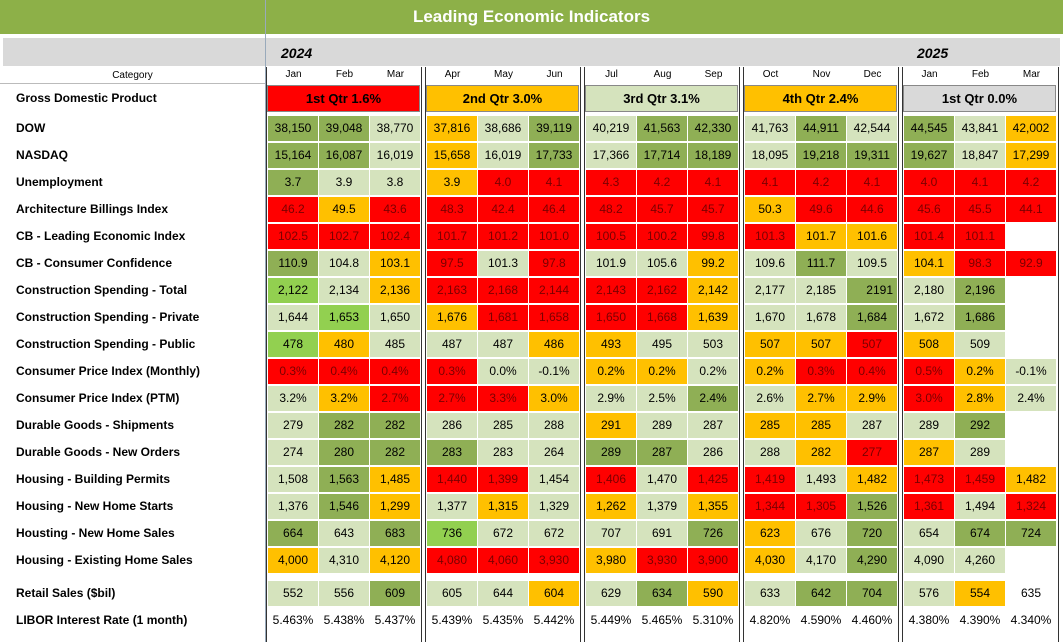  Describe the element at coordinates (344, 155) in the screenshot. I see `data-cell: 16,087` at that location.